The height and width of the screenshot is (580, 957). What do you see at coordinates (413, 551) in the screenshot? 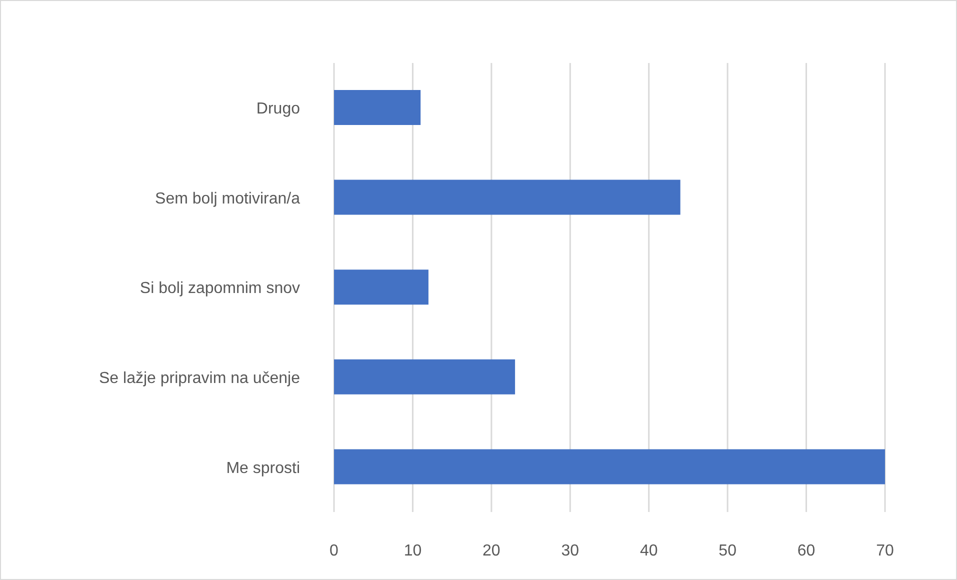
I see `x-tick-label: 10` at bounding box center [413, 551].